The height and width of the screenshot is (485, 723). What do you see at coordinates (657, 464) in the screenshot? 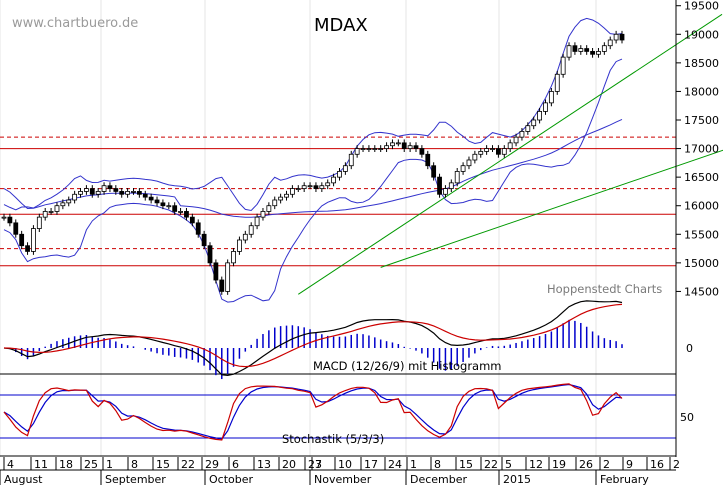
I see `date-tick-label: 16` at bounding box center [657, 464].